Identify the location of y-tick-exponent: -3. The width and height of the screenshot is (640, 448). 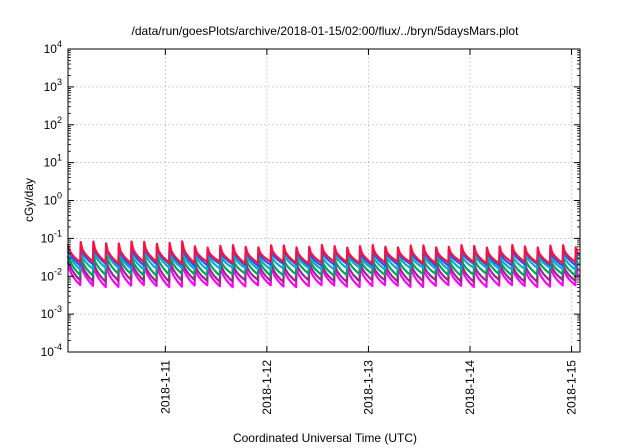
(58, 309).